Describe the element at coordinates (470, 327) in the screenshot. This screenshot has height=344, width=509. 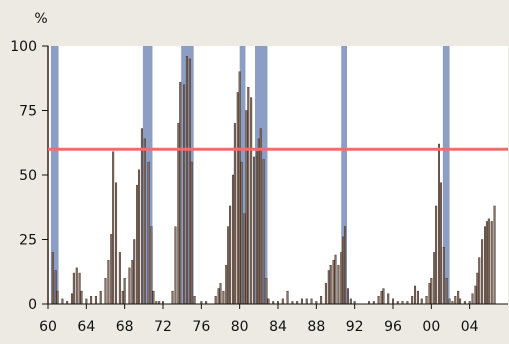
I see `x-tick-label-04: 04` at that location.